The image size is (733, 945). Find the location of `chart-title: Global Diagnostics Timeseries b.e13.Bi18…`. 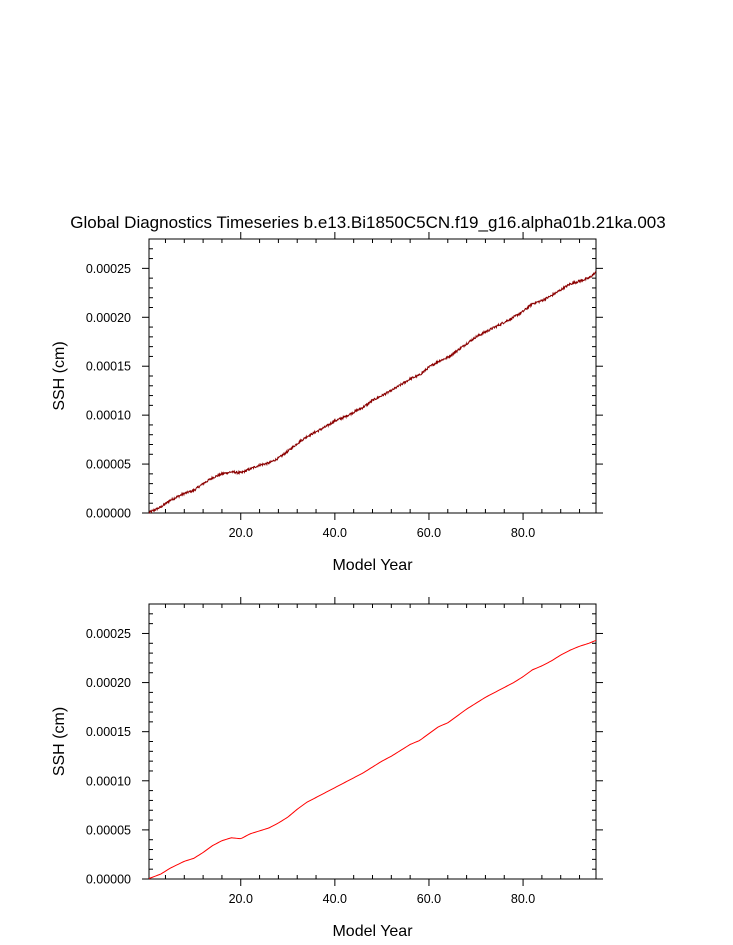

chart-title: Global Diagnostics Timeseries b.e13.Bi18… is located at coordinates (367, 222).